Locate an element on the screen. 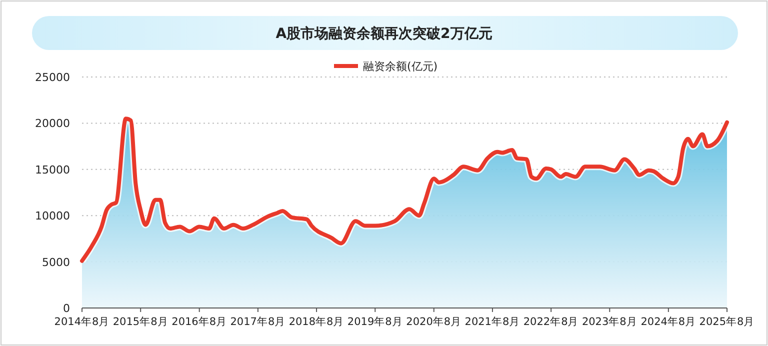 Image resolution: width=768 pixels, height=346 pixels. x-tick-label: 2019年8月 is located at coordinates (375, 322).